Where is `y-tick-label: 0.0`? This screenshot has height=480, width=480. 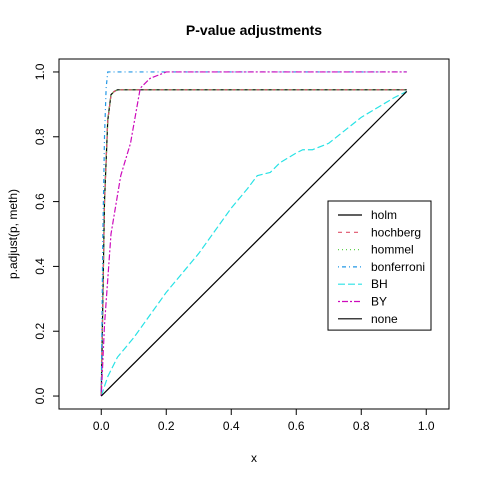 y-tick-label: 0.0 is located at coordinates (40, 395).